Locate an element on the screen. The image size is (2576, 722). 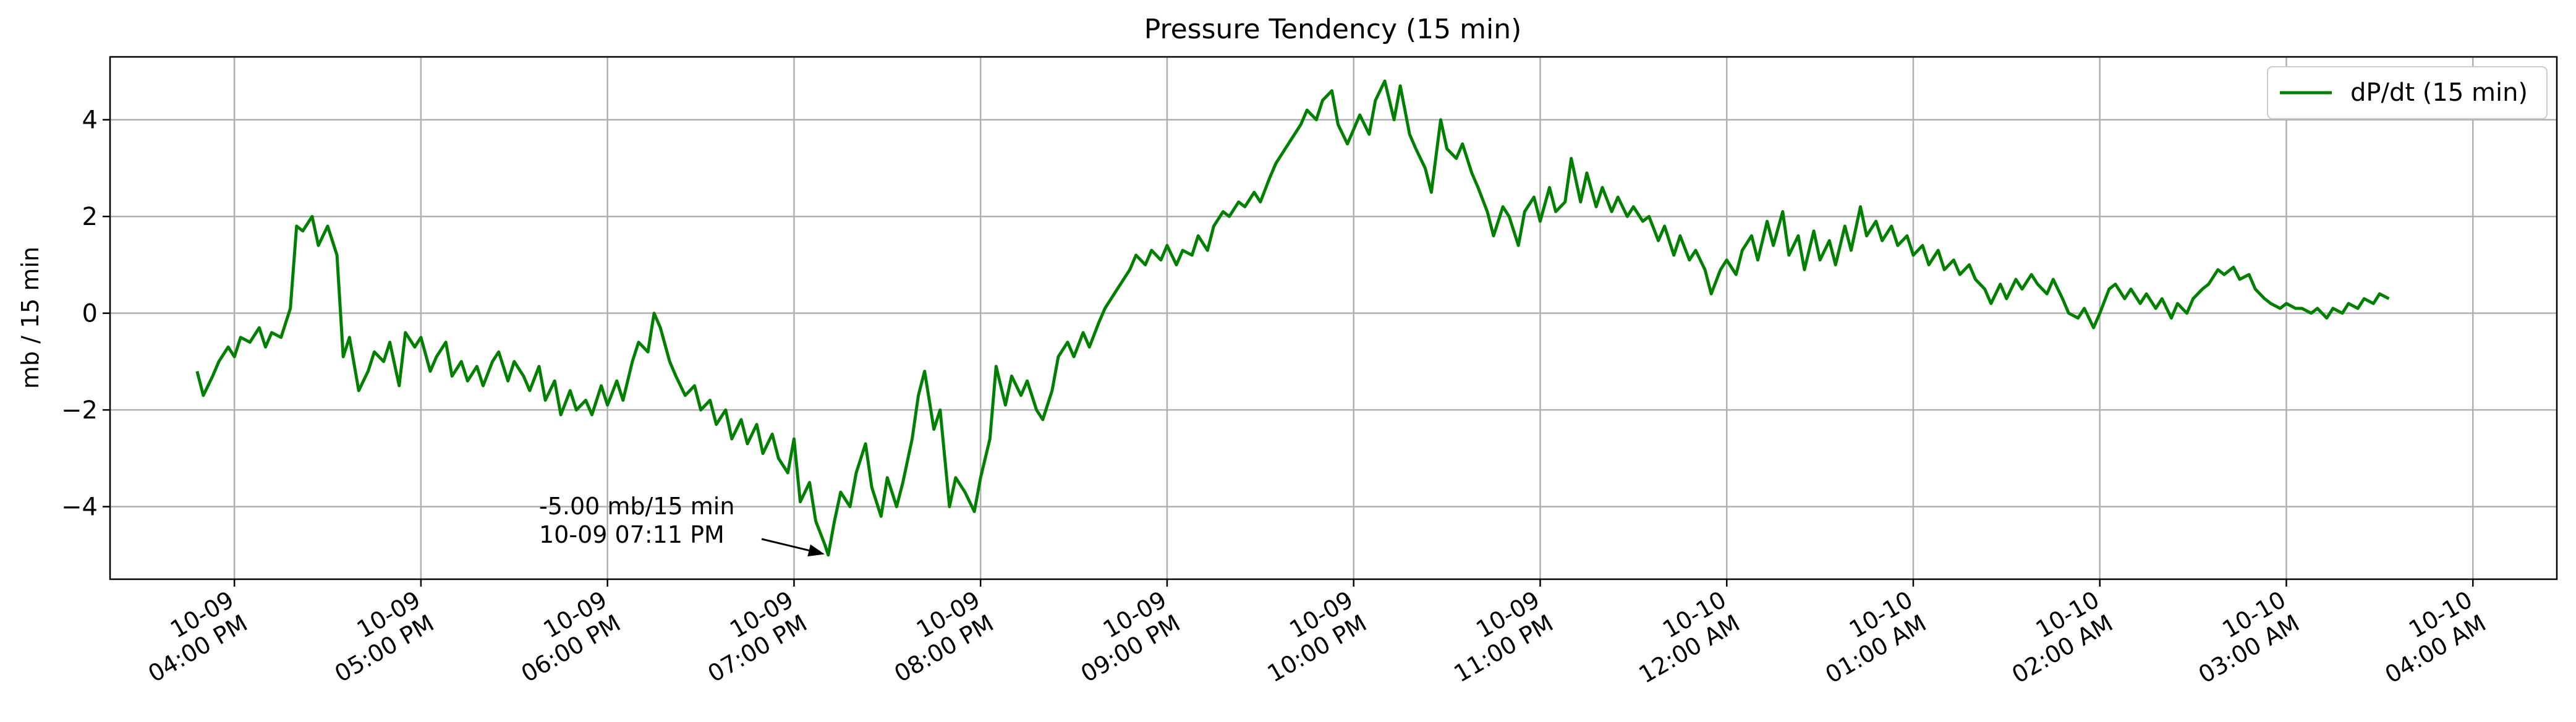
annotation-arrow is located at coordinates (785, 544).